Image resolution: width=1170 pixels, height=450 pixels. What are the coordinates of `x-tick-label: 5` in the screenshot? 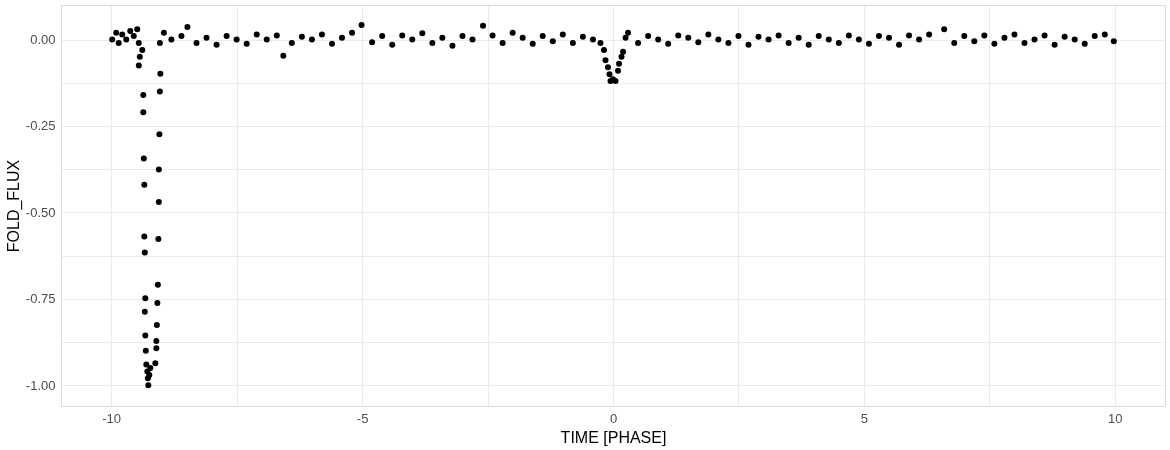 It's located at (864, 418).